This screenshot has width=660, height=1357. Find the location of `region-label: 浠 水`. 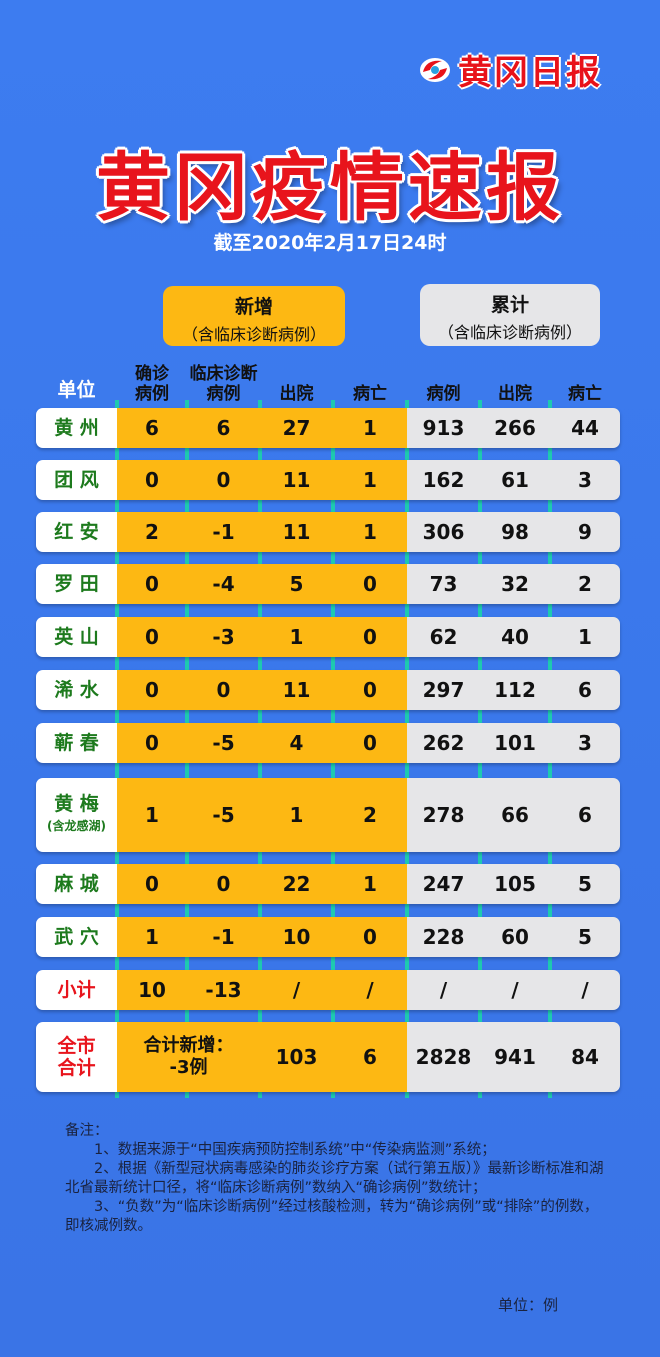

region-label: 浠 水 is located at coordinates (76, 690).